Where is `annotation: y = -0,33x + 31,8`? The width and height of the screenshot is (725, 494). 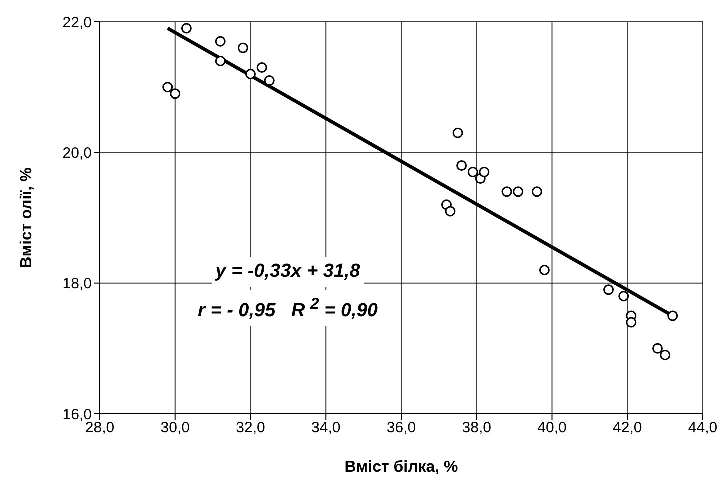
annotation: y = -0,33x + 31,8 is located at coordinates (288, 272).